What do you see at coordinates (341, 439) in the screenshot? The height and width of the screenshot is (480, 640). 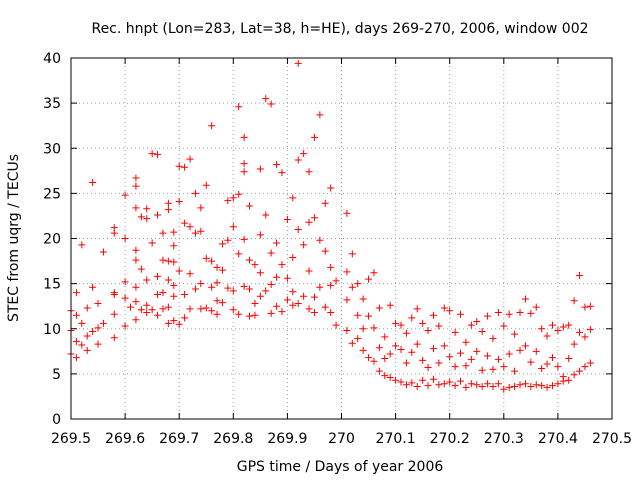 I see `x-tick-label: 270` at bounding box center [341, 439].